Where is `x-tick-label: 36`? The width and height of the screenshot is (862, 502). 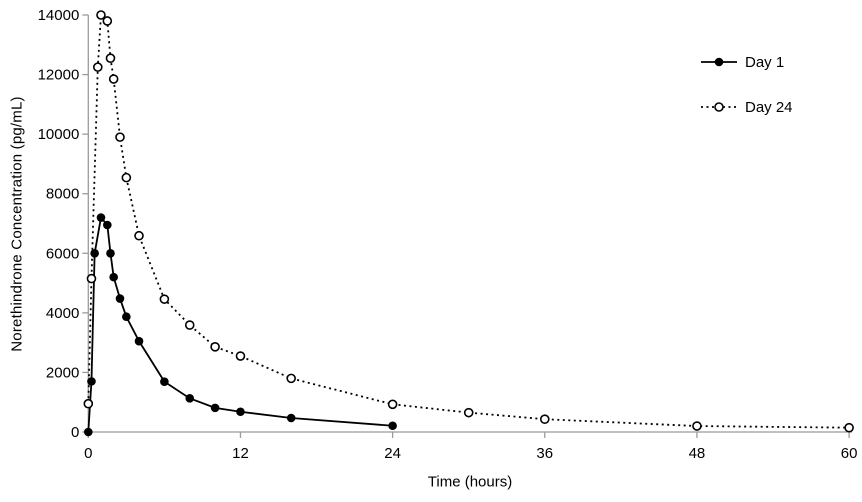 x-tick-label: 36 is located at coordinates (544, 453).